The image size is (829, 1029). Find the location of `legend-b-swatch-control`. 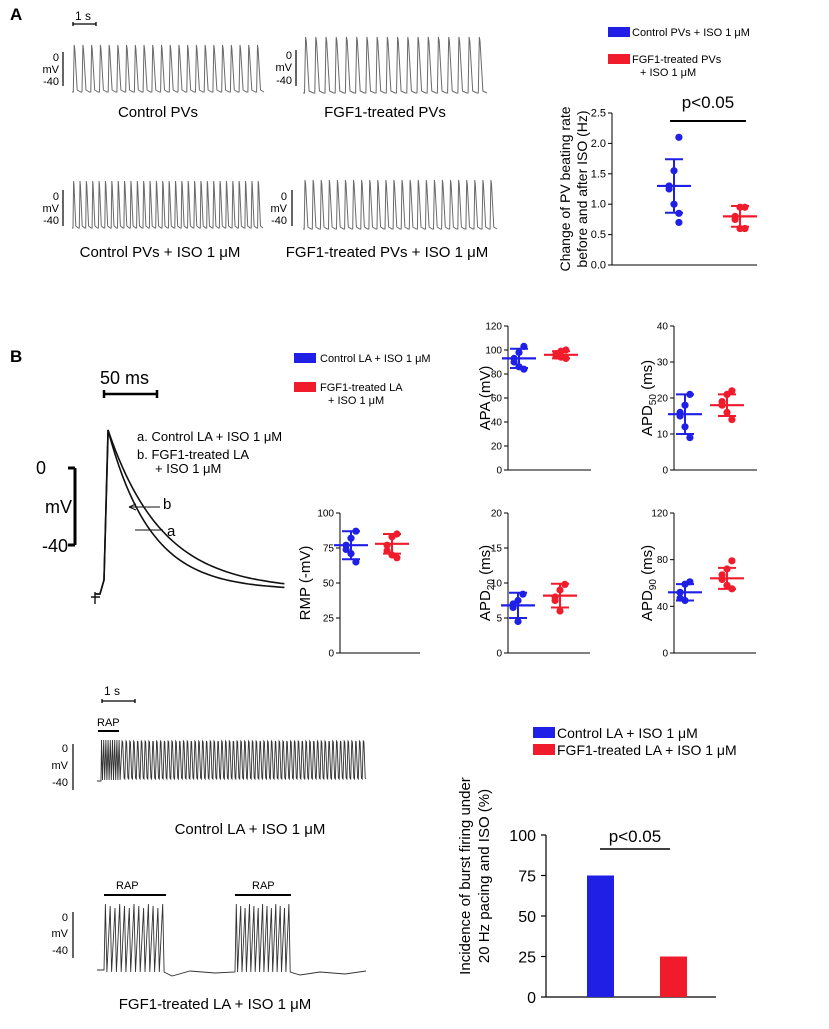

legend-b-swatch-control is located at coordinates (305, 358).